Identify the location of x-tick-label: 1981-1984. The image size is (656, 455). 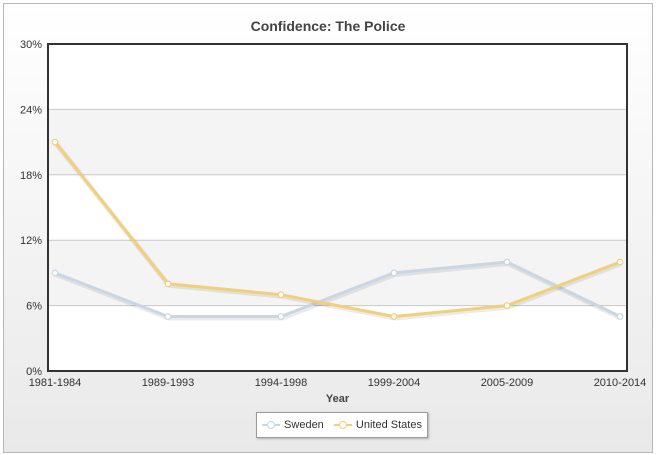
(55, 383).